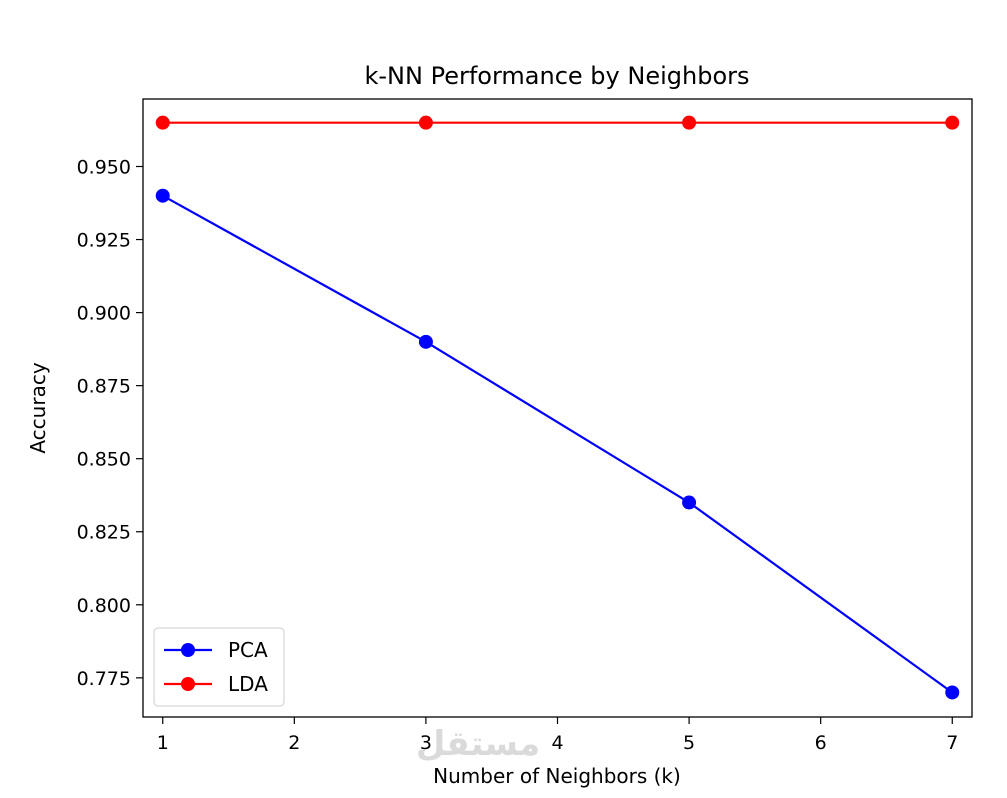 This screenshot has width=1007, height=798. What do you see at coordinates (478, 744) in the screenshot?
I see `watermark: مستقل` at bounding box center [478, 744].